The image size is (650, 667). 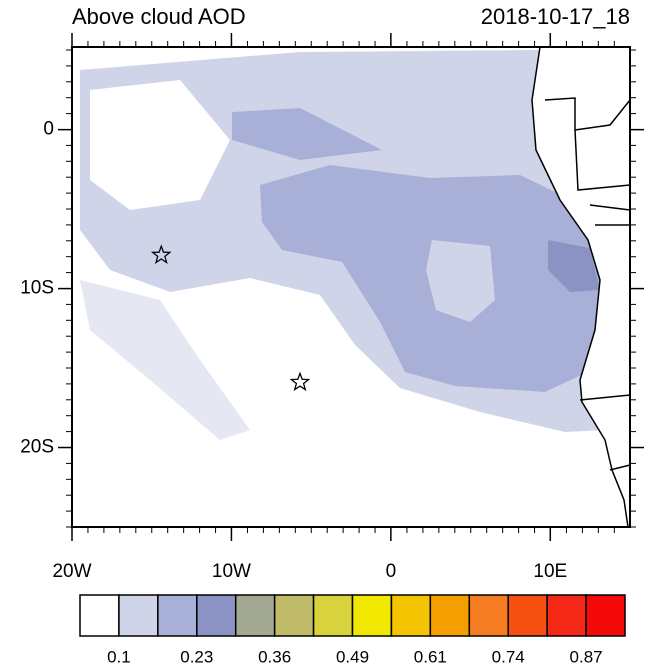 I want to click on colorbar-label: 0.23, so click(x=196, y=656).